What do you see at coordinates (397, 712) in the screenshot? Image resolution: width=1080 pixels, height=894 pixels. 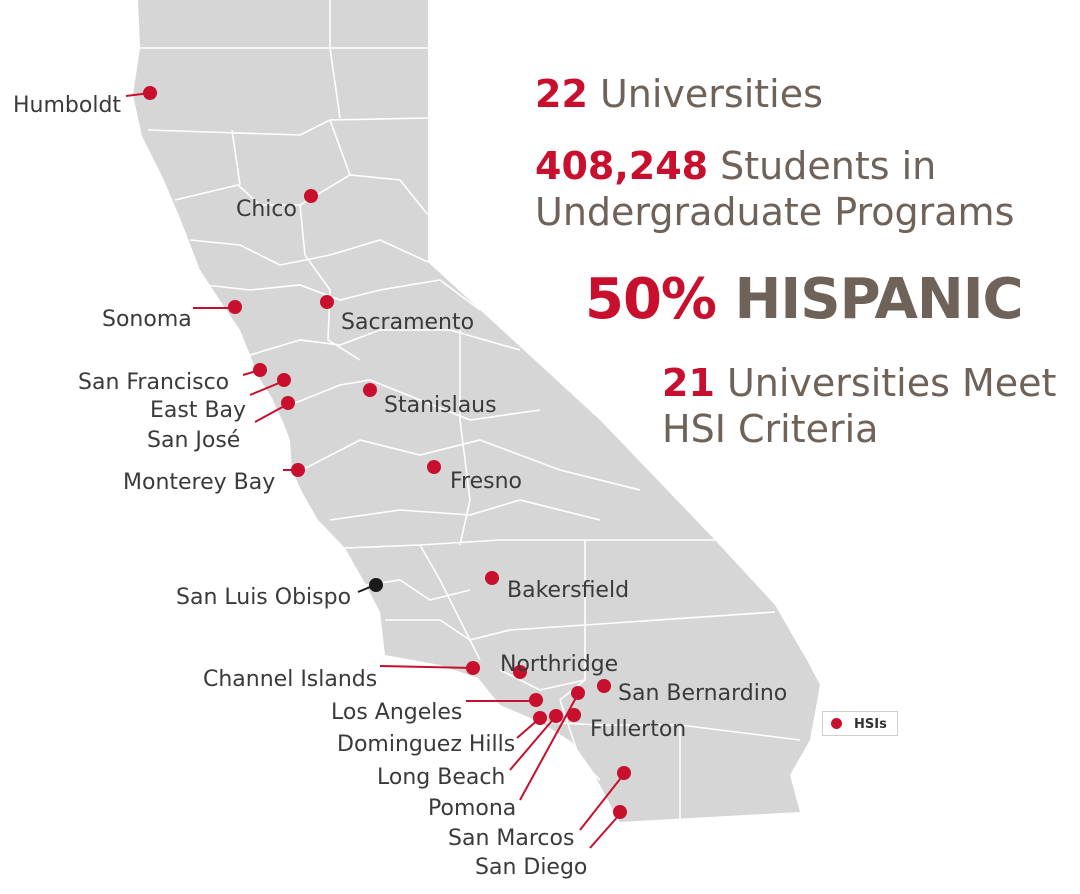 I see `label-los-angeles: Los Angeles` at bounding box center [397, 712].